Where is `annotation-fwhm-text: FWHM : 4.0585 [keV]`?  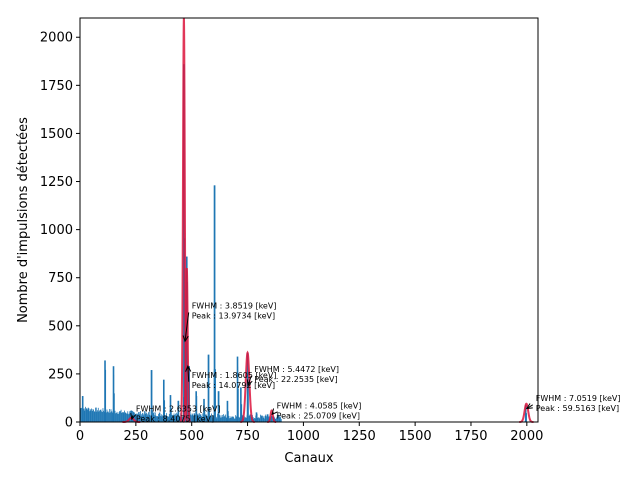
annotation-fwhm-text: FWHM : 4.0585 [keV] is located at coordinates (319, 406).